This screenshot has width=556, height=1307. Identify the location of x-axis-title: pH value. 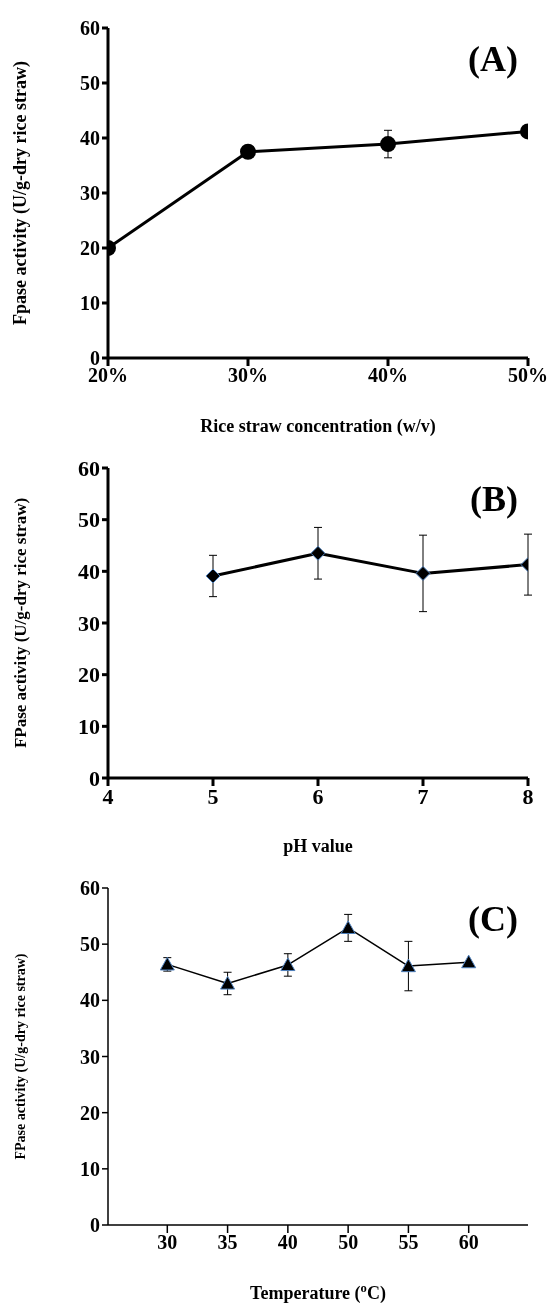
(318, 846).